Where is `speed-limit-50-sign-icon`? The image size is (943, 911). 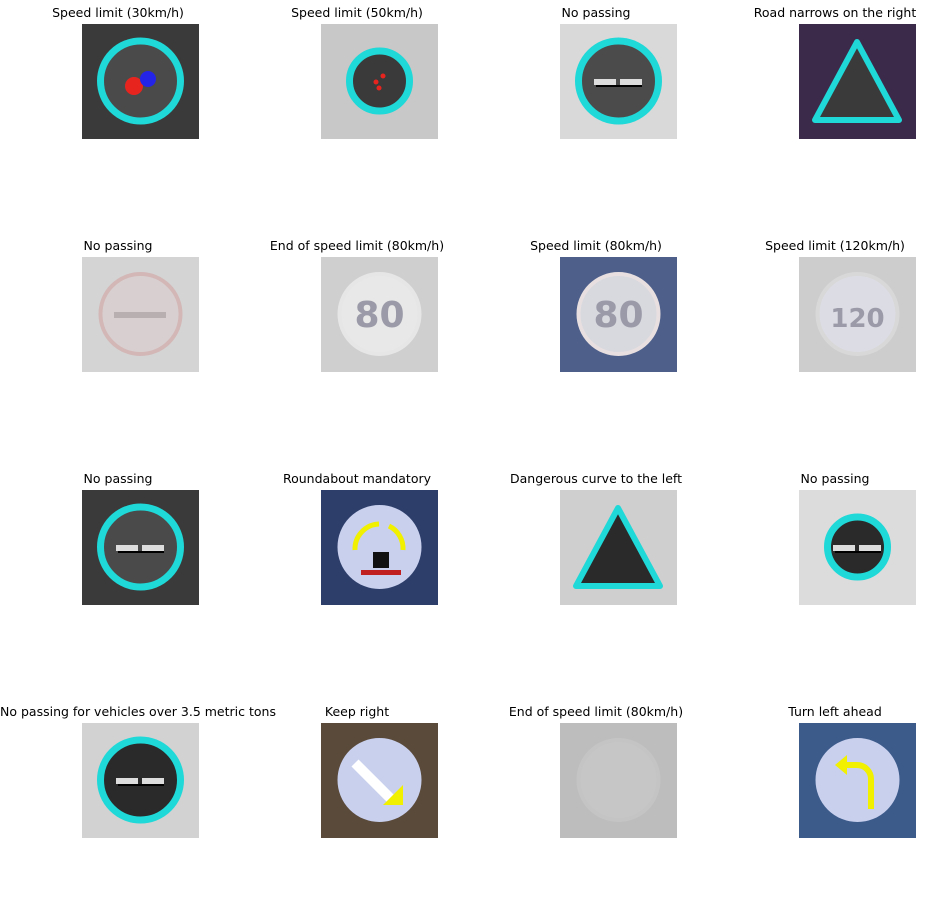
speed-limit-50-sign-icon is located at coordinates (379, 81).